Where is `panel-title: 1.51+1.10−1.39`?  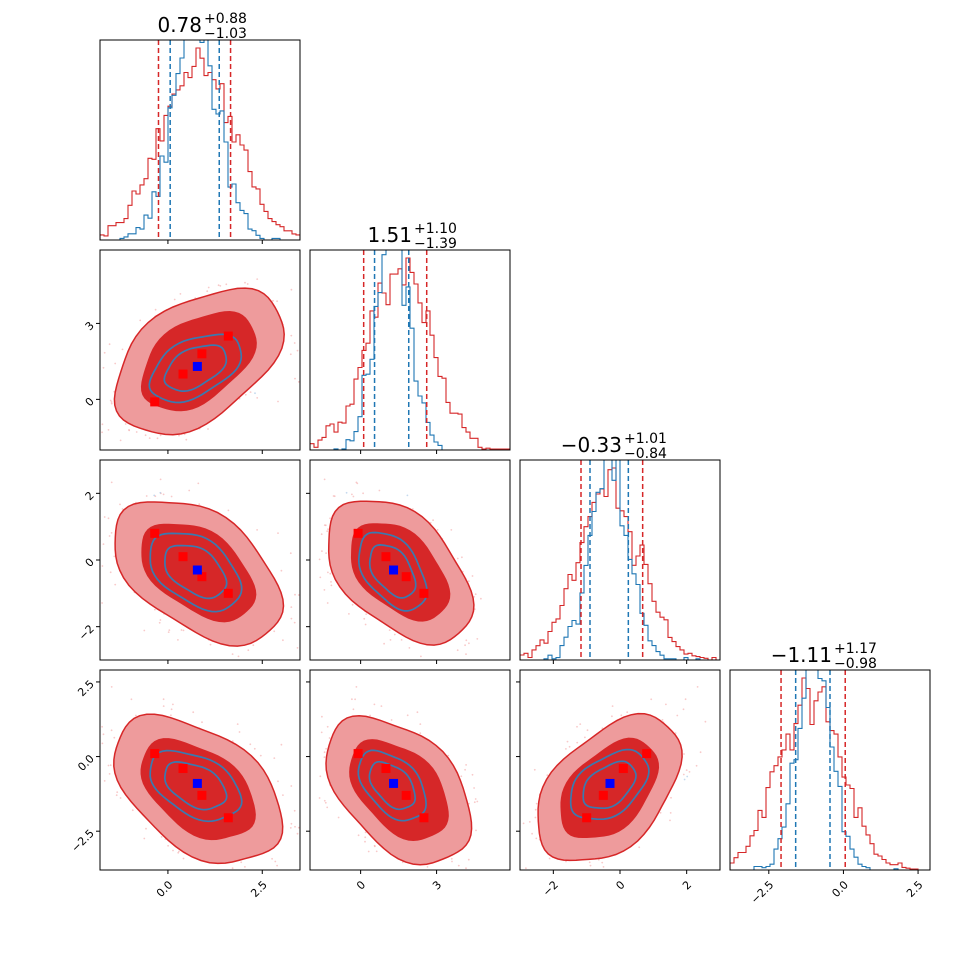 panel-title: 1.51+1.10−1.39 is located at coordinates (411, 236).